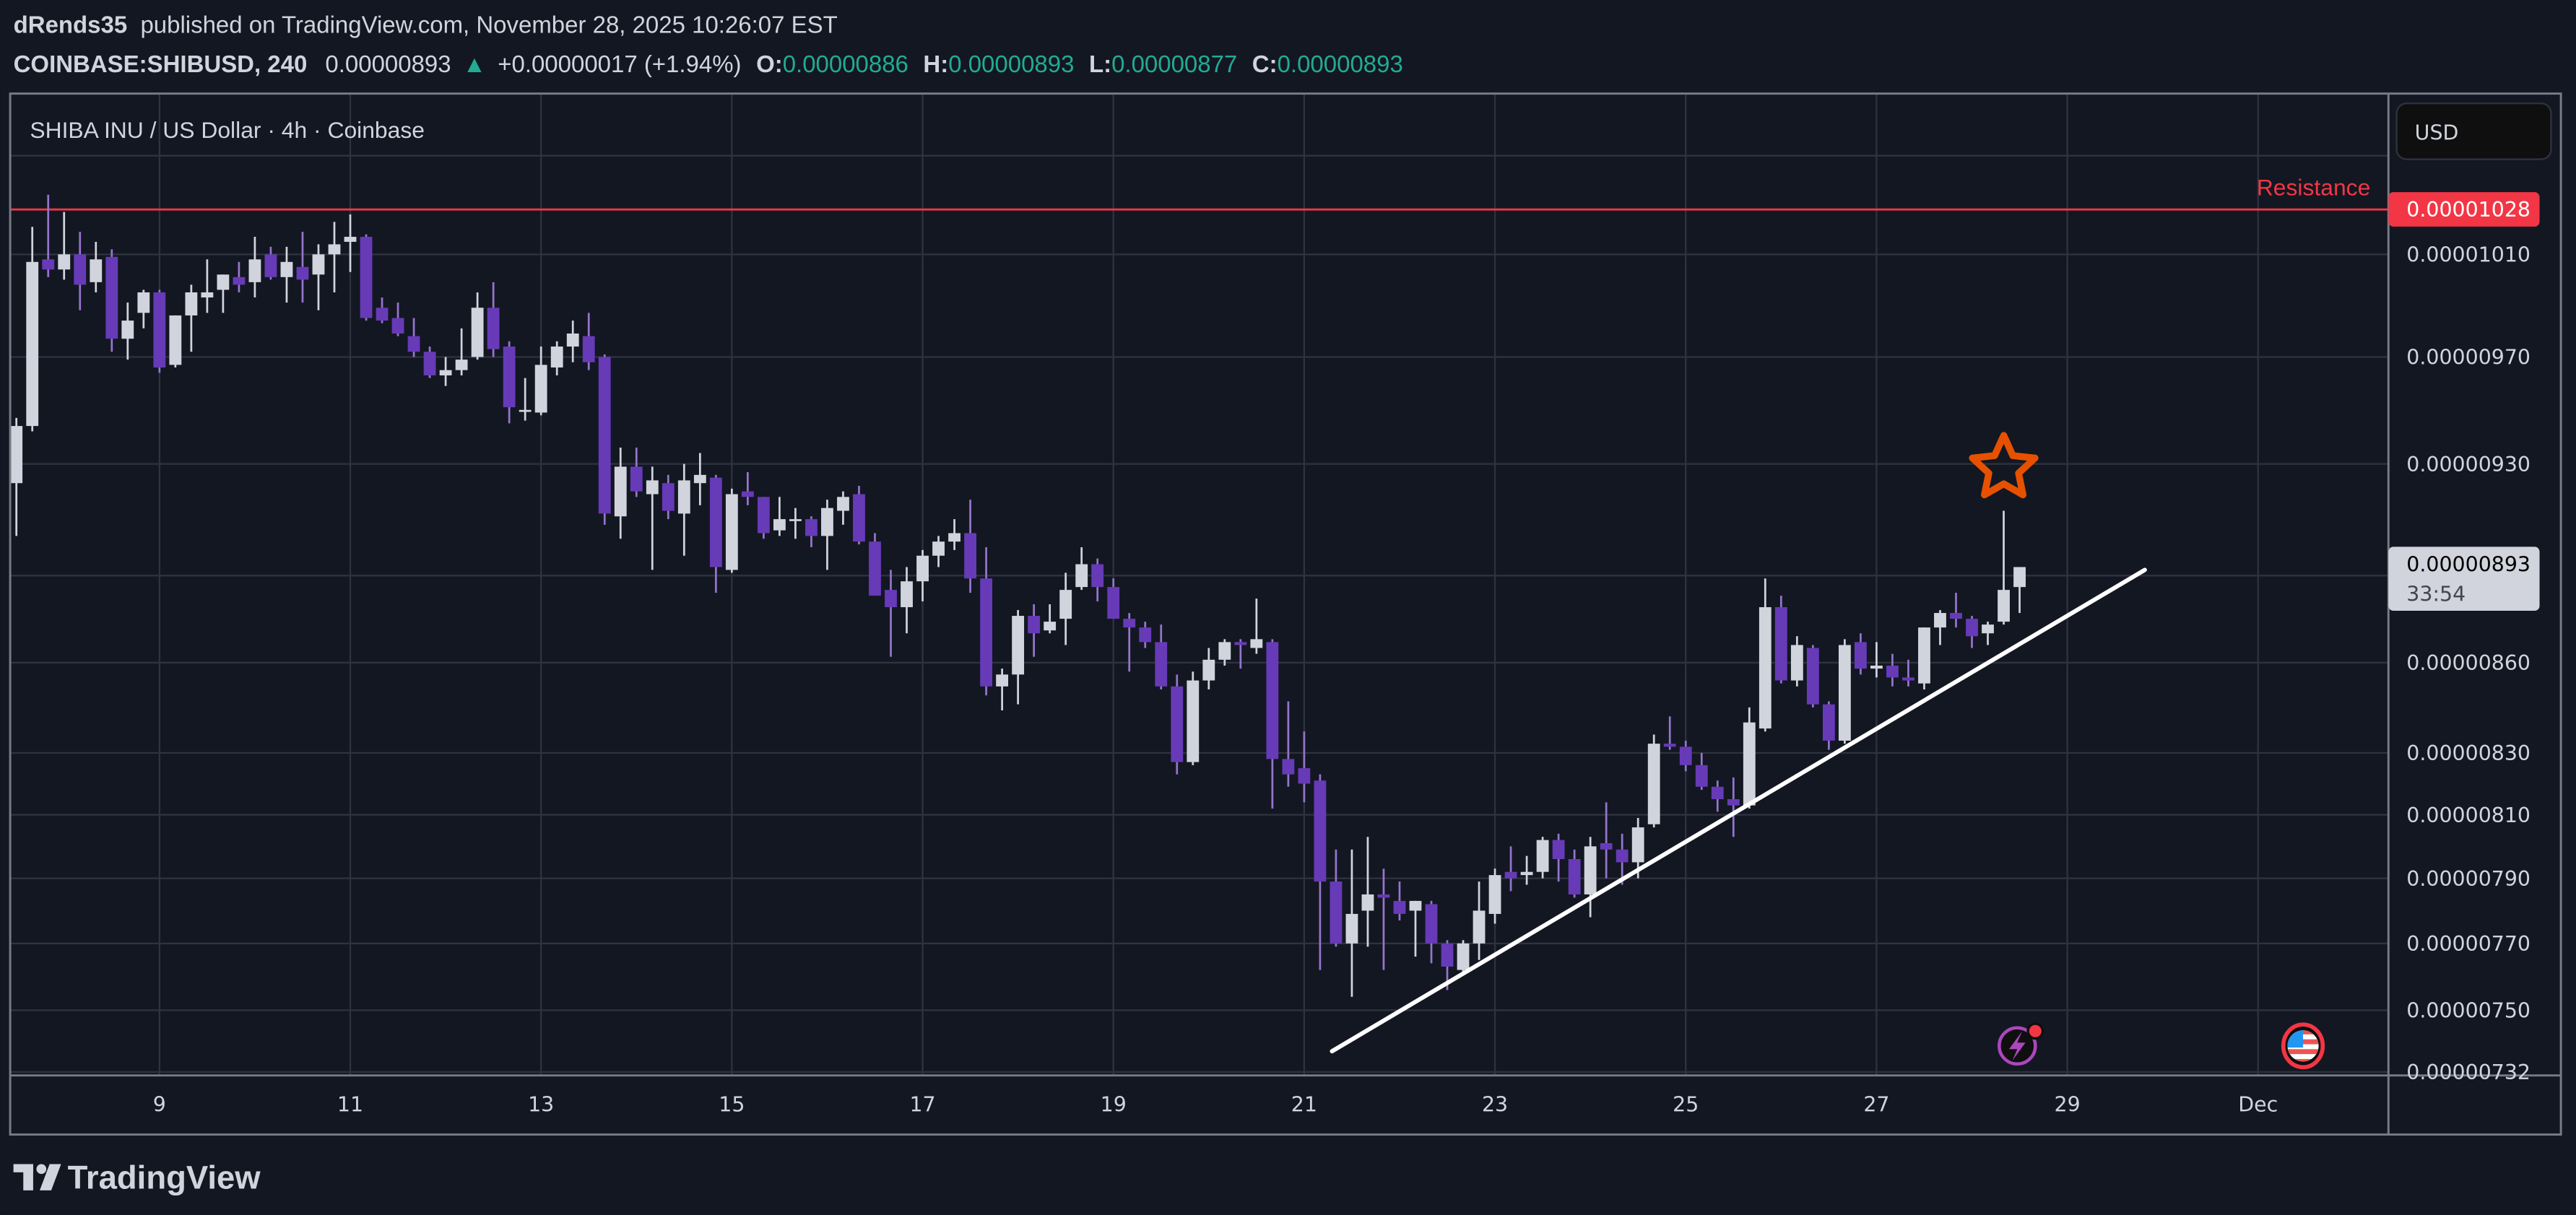  What do you see at coordinates (475, 64) in the screenshot?
I see `up-arrow-icon: ▲` at bounding box center [475, 64].